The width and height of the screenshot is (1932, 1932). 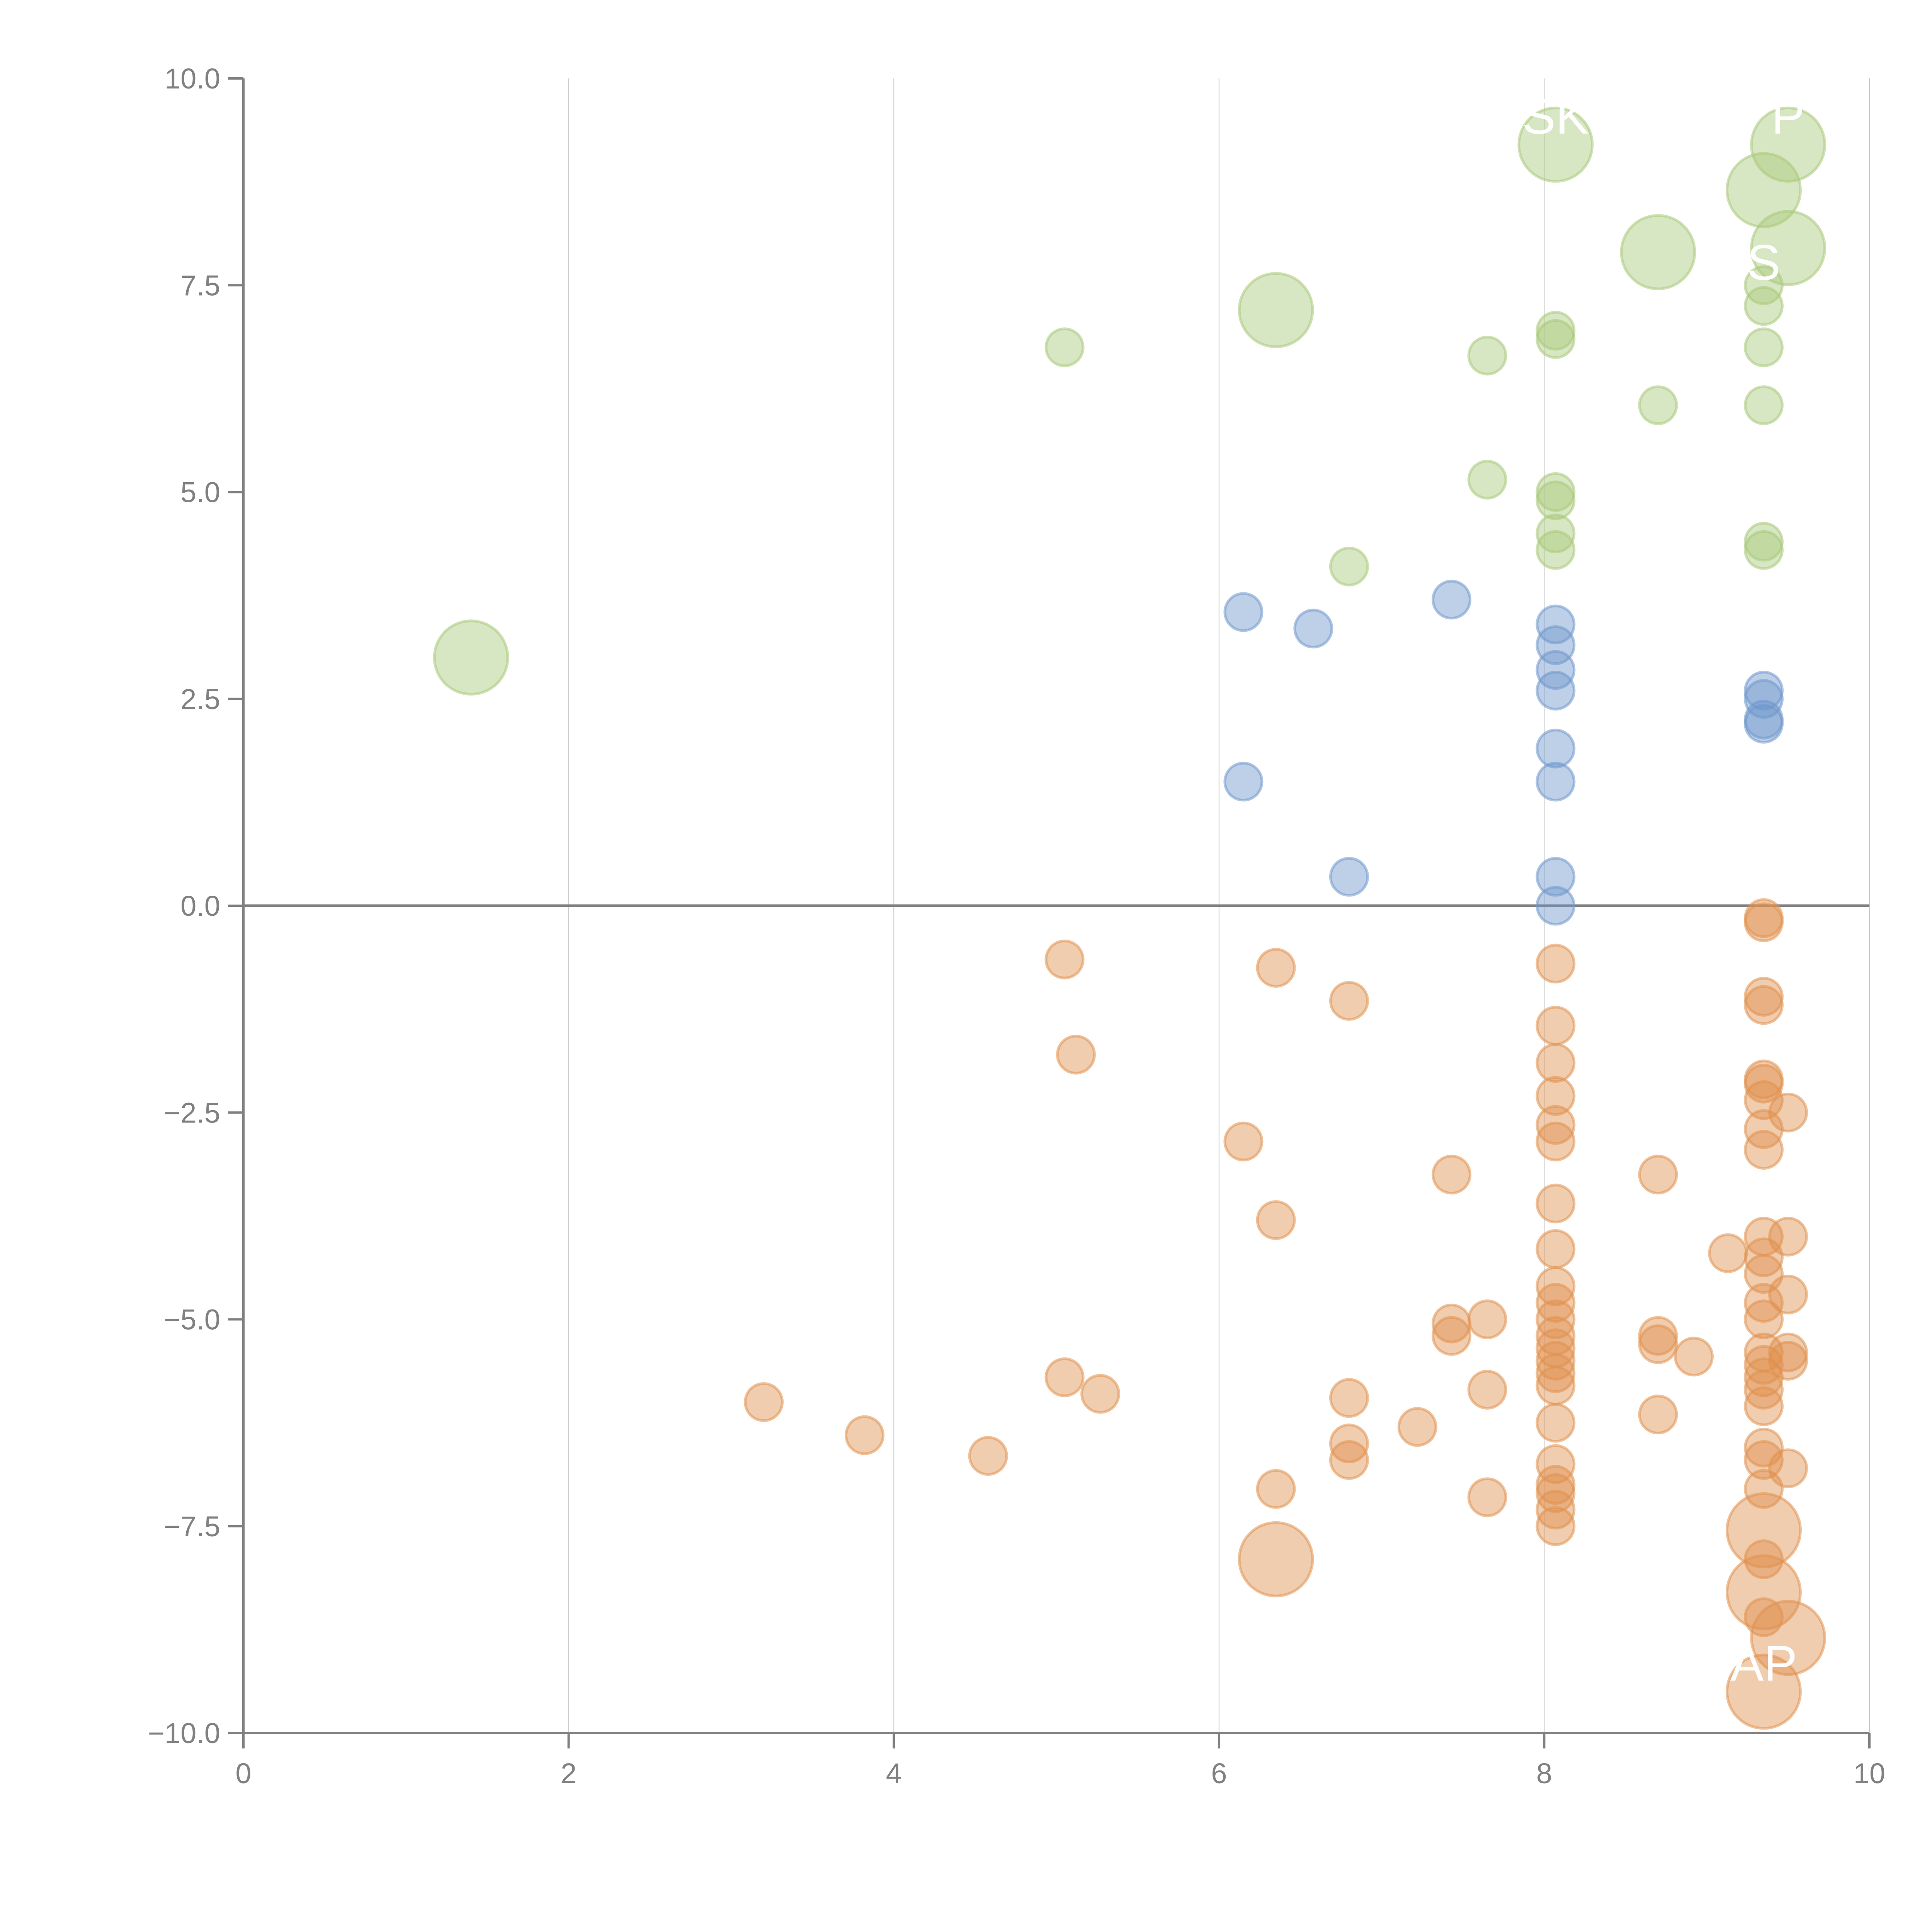 What do you see at coordinates (1219, 1773) in the screenshot?
I see `x-tick-label: 6` at bounding box center [1219, 1773].